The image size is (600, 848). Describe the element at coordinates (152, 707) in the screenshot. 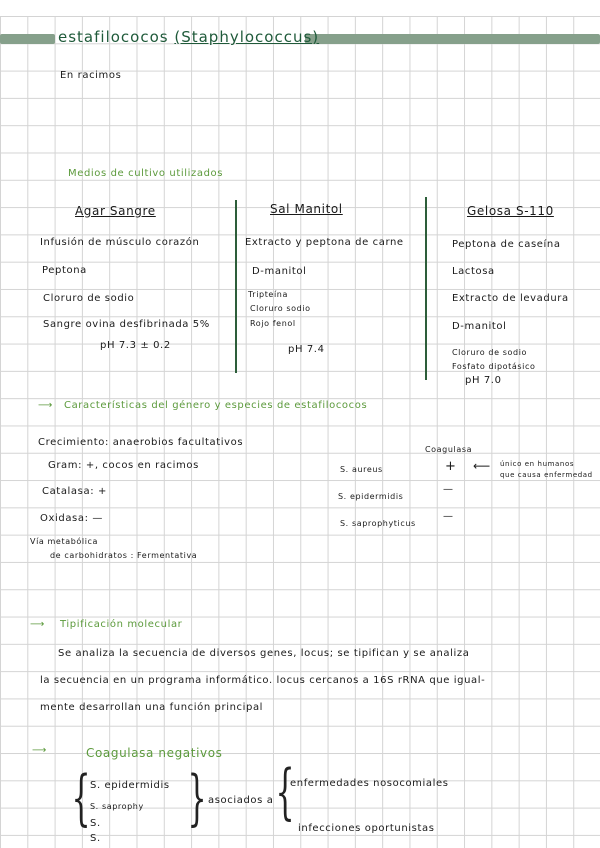

I see `paragraph-line: mente desarrollan una función principal` at that location.